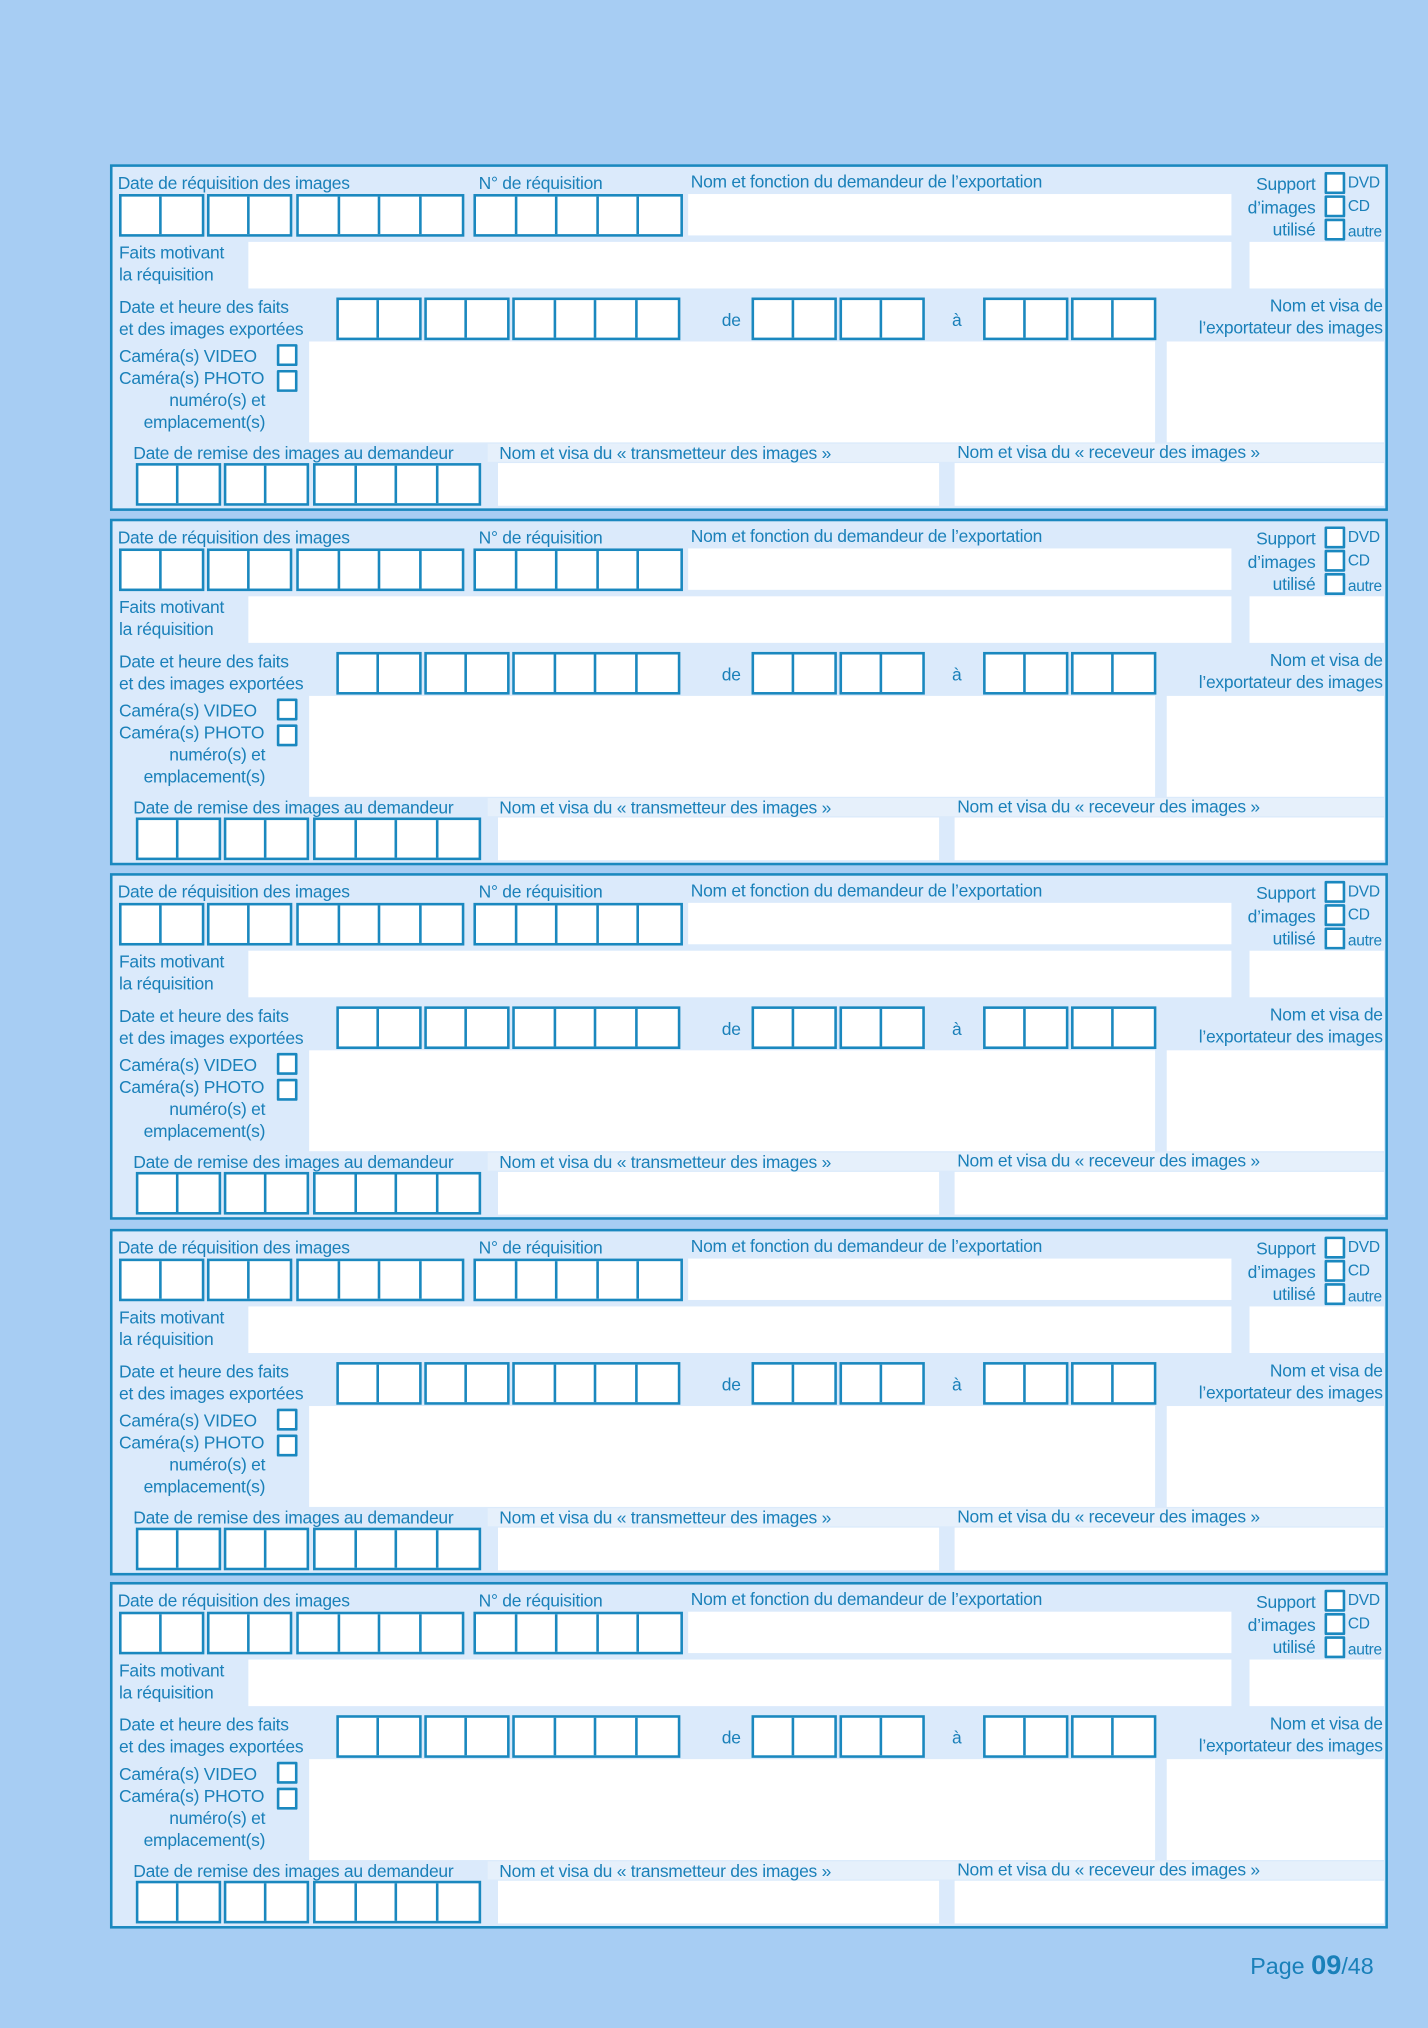 Image resolution: width=1428 pixels, height=2028 pixels. I want to click on receveur-field, so click(1169, 1549).